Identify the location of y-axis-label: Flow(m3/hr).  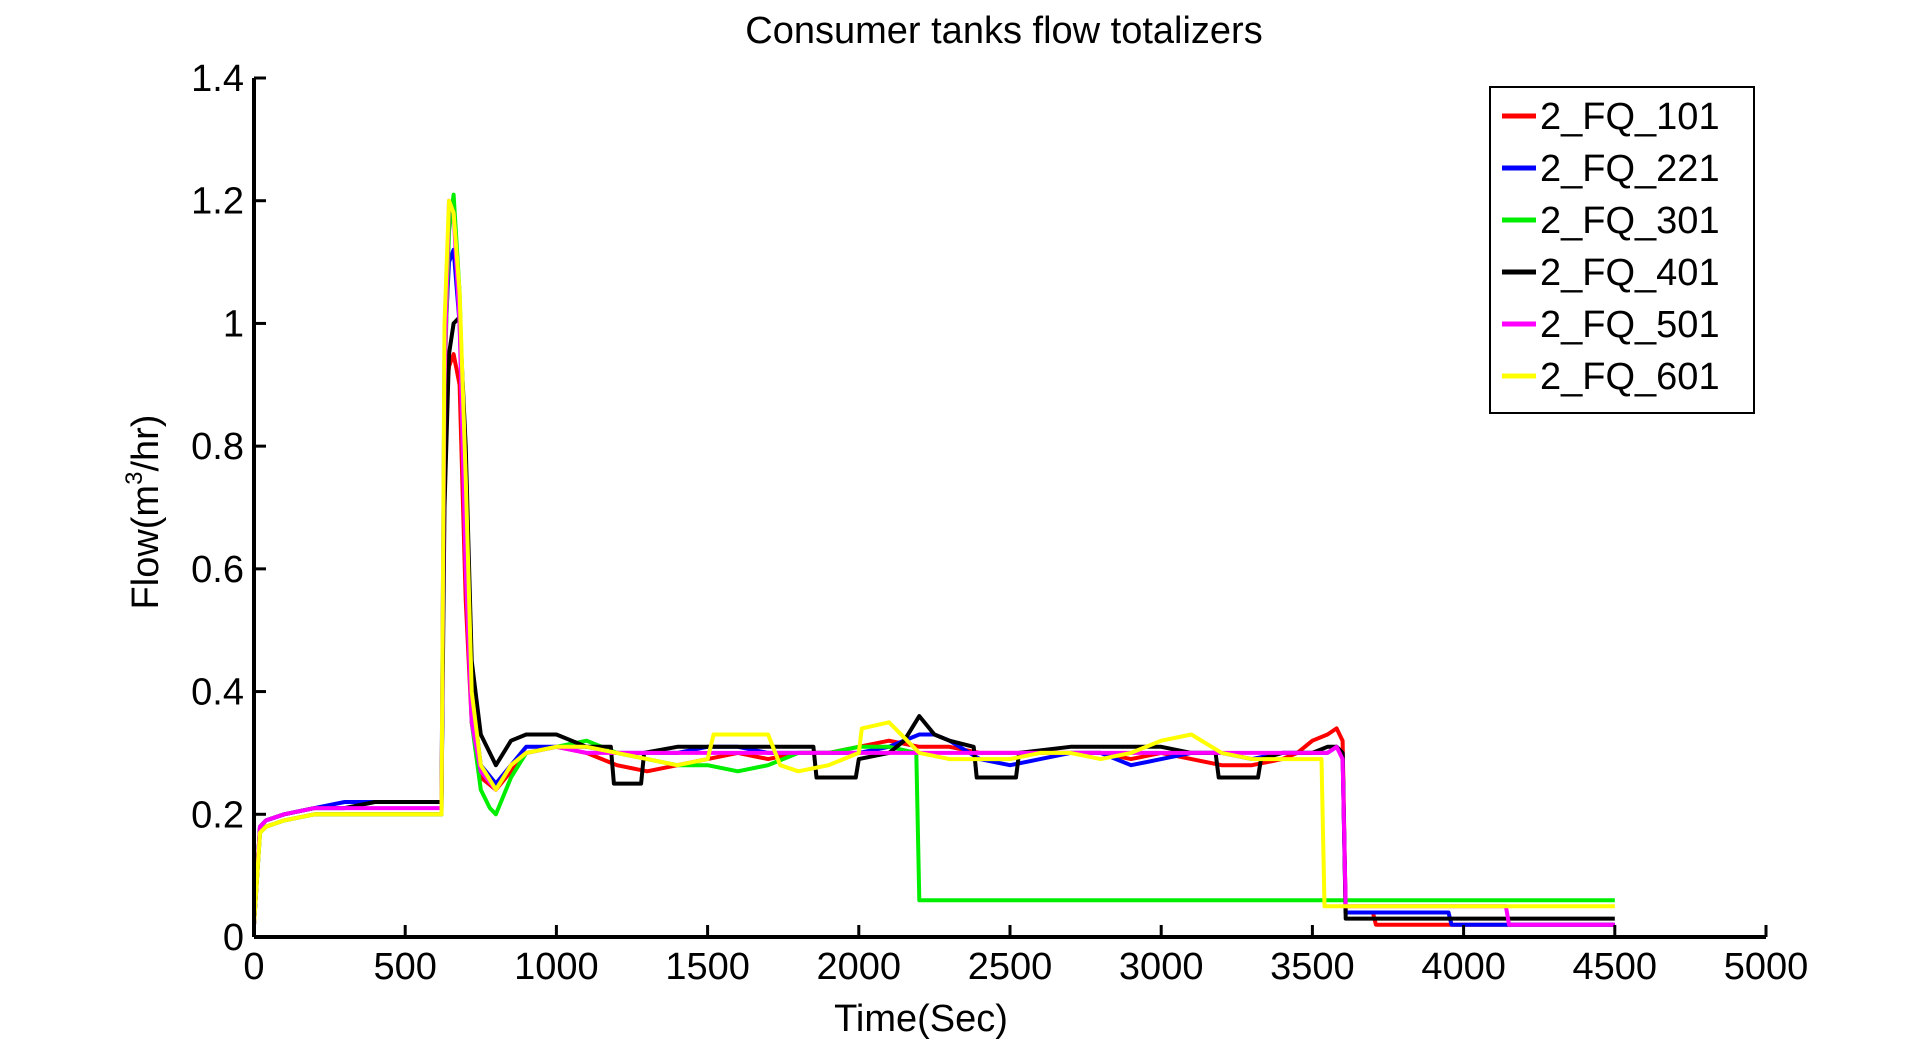
(144, 512).